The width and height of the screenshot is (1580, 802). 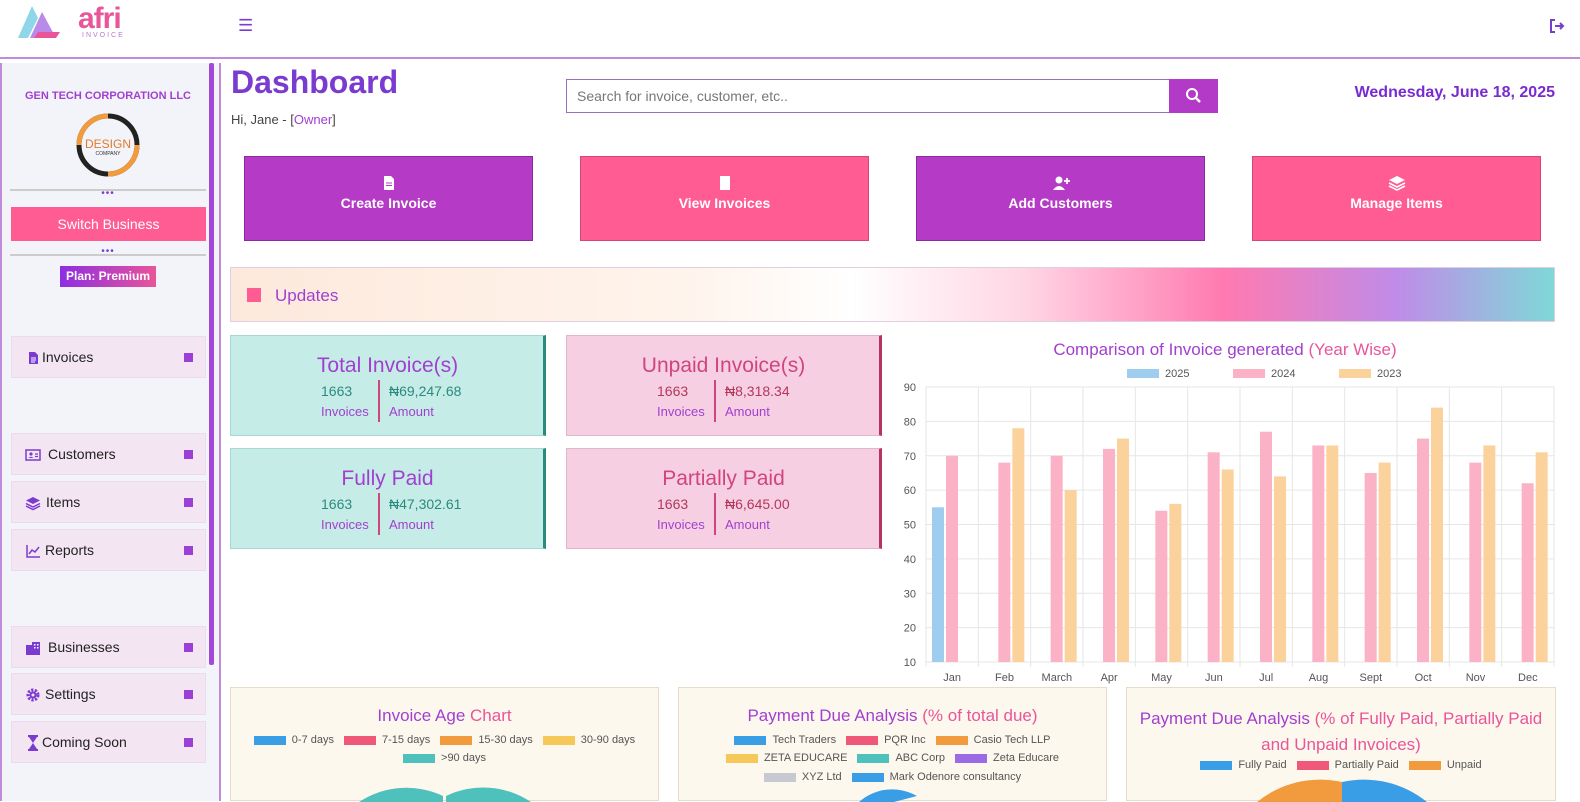 I want to click on legend-label: 2025, so click(x=1177, y=374).